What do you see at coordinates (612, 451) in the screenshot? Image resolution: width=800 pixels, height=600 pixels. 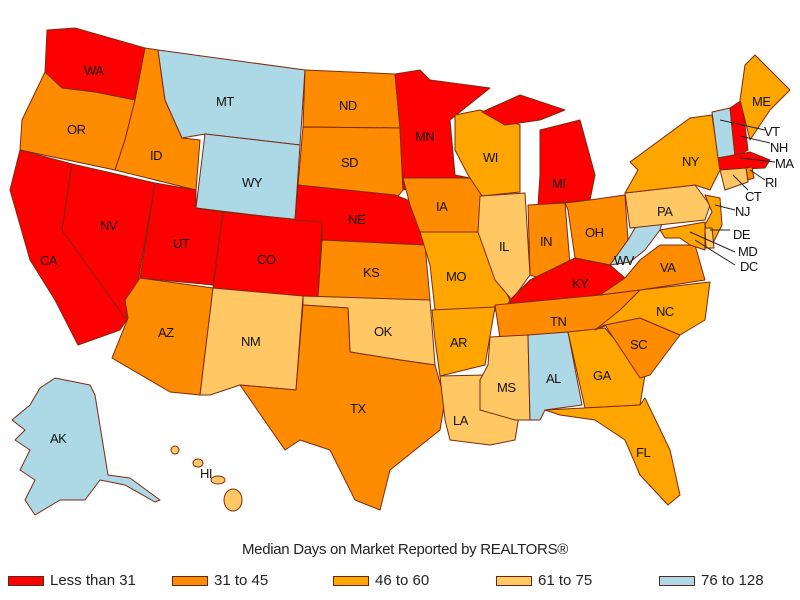 I see `state-FL` at bounding box center [612, 451].